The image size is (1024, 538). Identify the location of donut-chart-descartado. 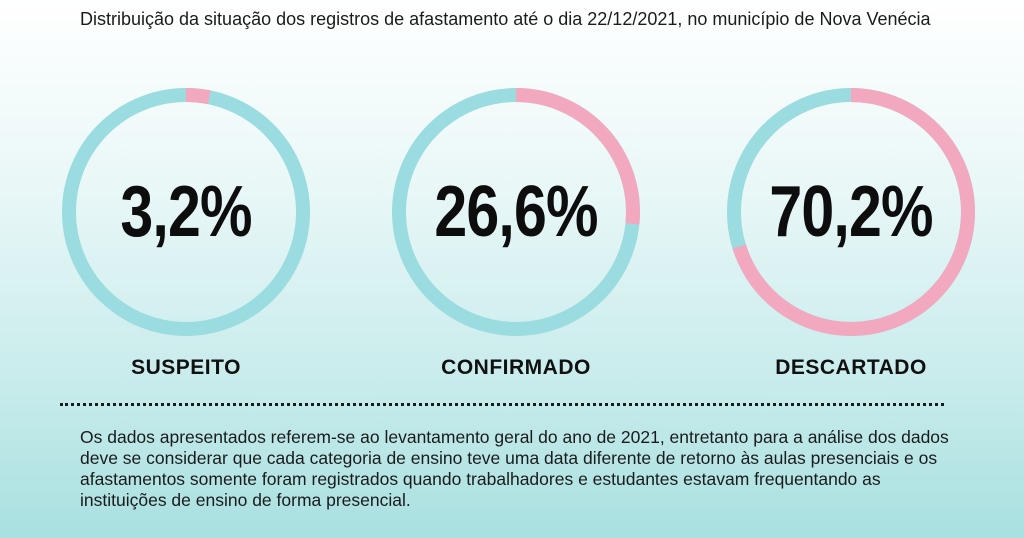
(851, 212).